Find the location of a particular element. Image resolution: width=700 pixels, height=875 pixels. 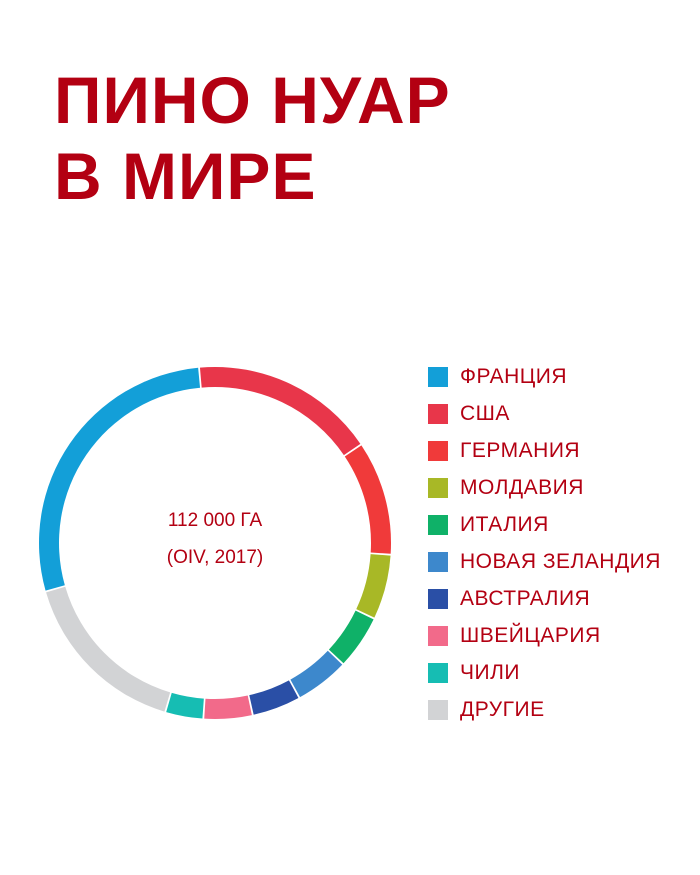

legend-item: ИТАЛИЯ is located at coordinates (544, 524).